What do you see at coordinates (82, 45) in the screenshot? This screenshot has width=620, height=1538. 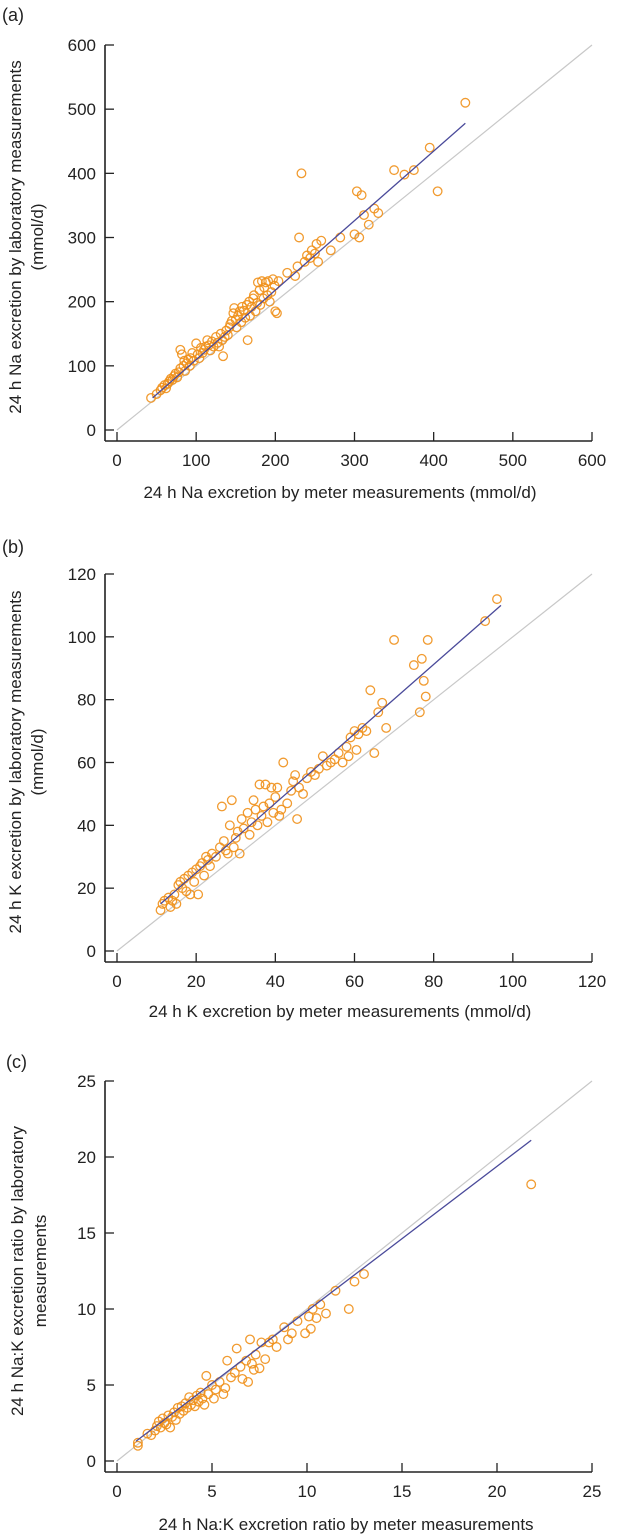 I see `y-tick-label: 600` at bounding box center [82, 45].